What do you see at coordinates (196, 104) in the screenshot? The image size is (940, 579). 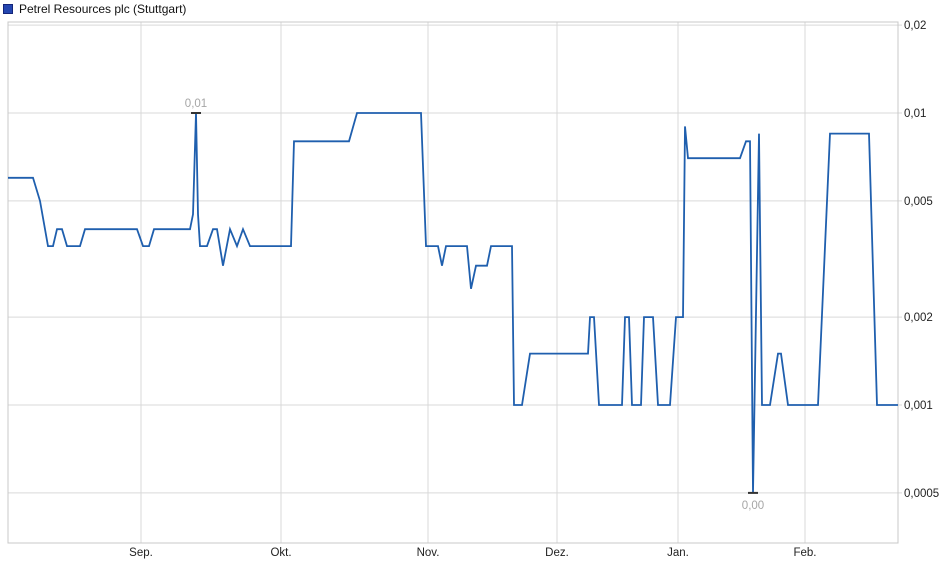 I see `extreme-label: 0,01` at bounding box center [196, 104].